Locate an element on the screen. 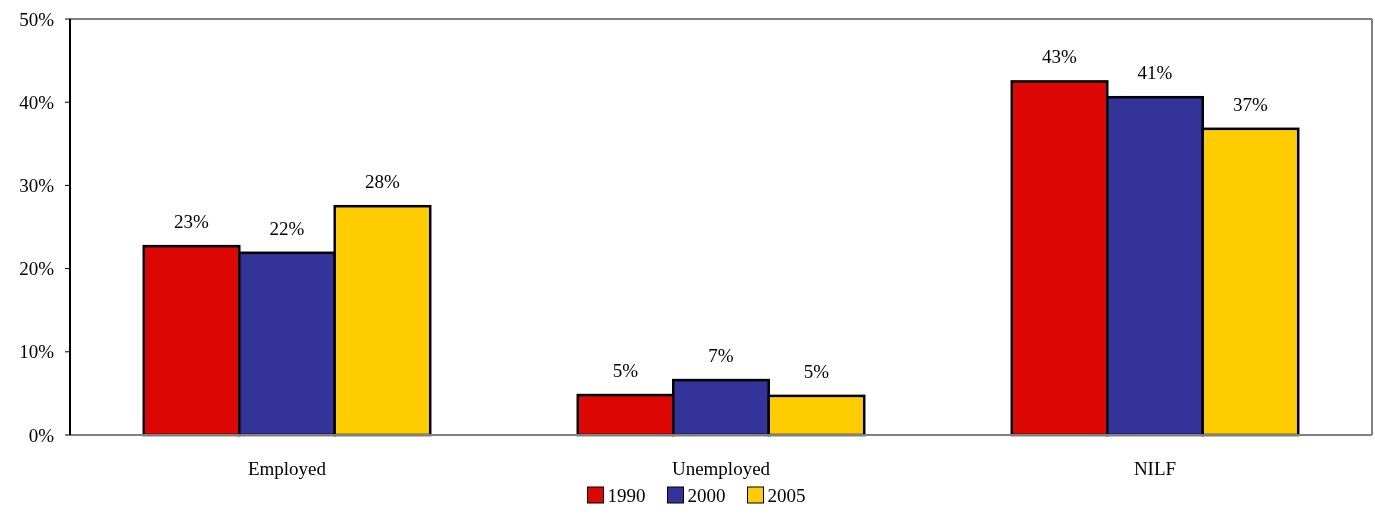  y-tick-label: 0% is located at coordinates (41, 435).